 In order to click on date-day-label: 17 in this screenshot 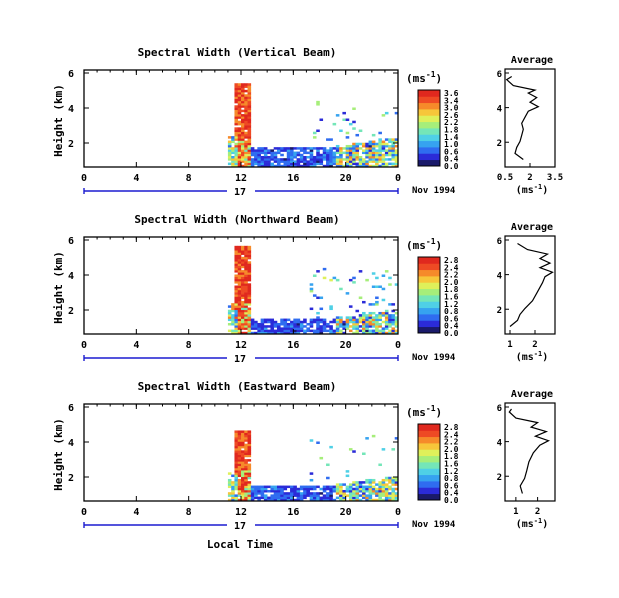, I will do `click(240, 526)`.